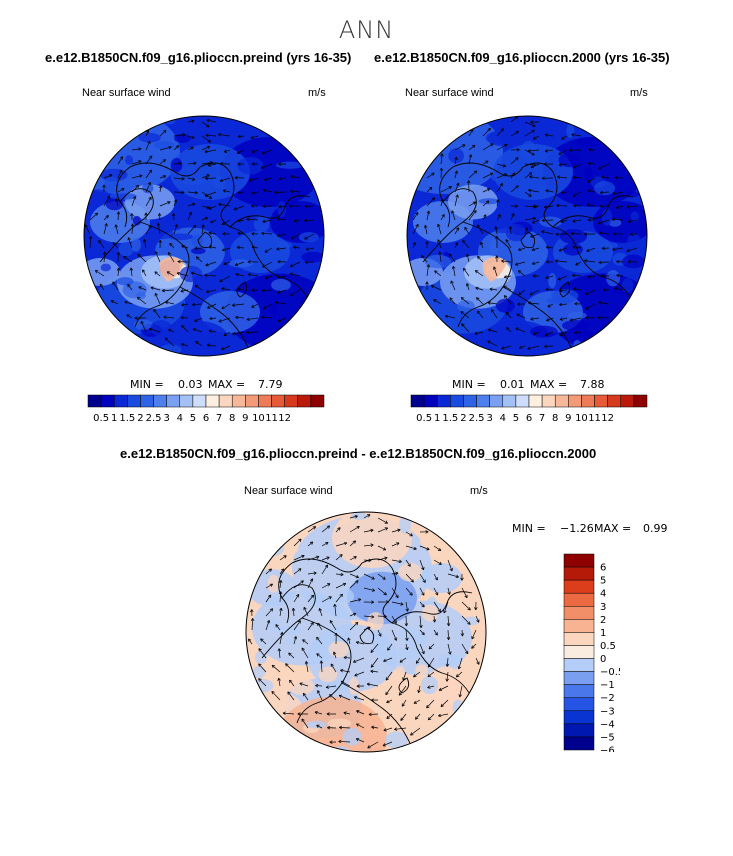 This screenshot has height=856, width=733. Describe the element at coordinates (180, 418) in the screenshot. I see `colorbar-tick-label: 4` at that location.